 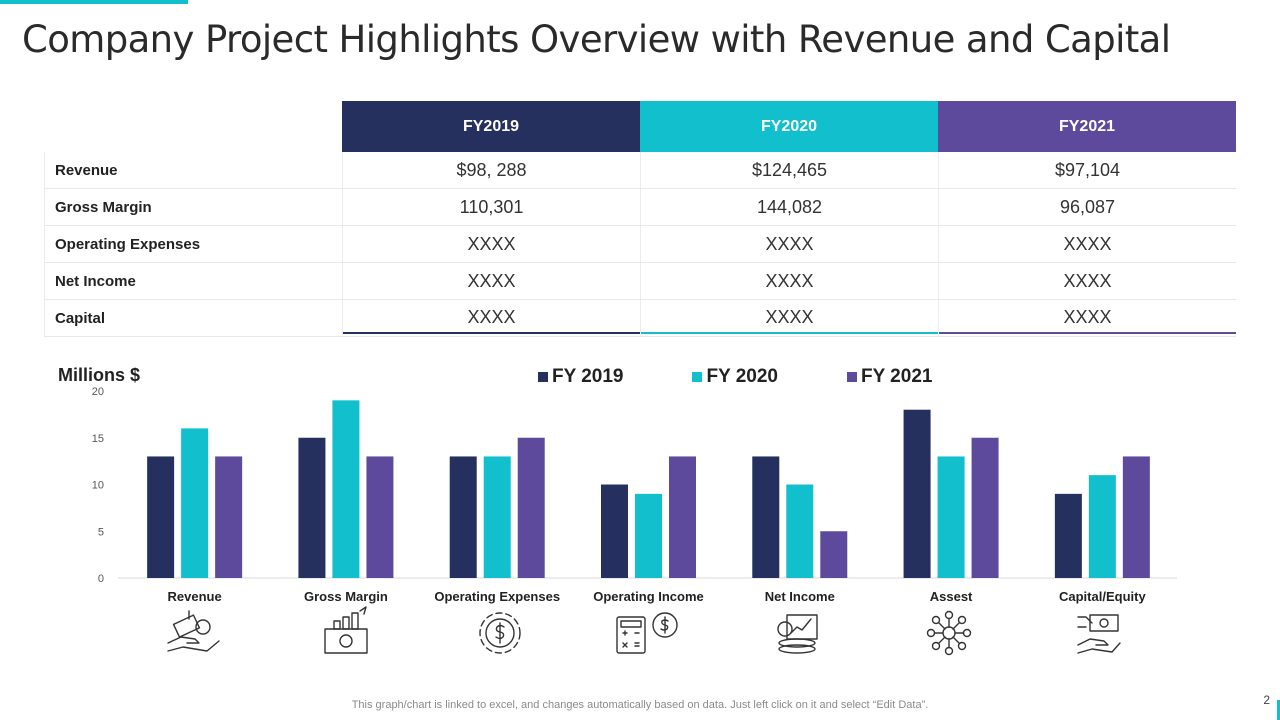 What do you see at coordinates (161, 517) in the screenshot?
I see `bar-revenue-fy2019` at bounding box center [161, 517].